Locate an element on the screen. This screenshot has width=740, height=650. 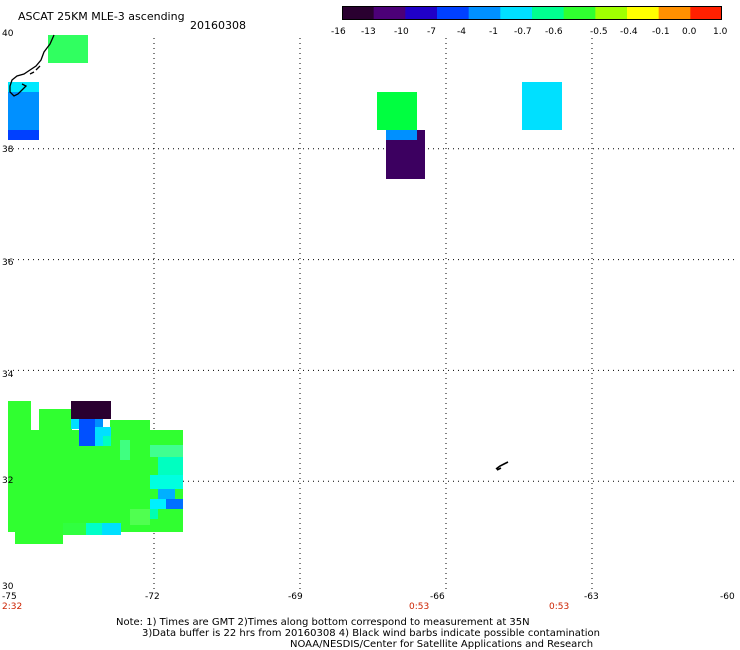
colorbar-label: 1.0 is located at coordinates (720, 32).